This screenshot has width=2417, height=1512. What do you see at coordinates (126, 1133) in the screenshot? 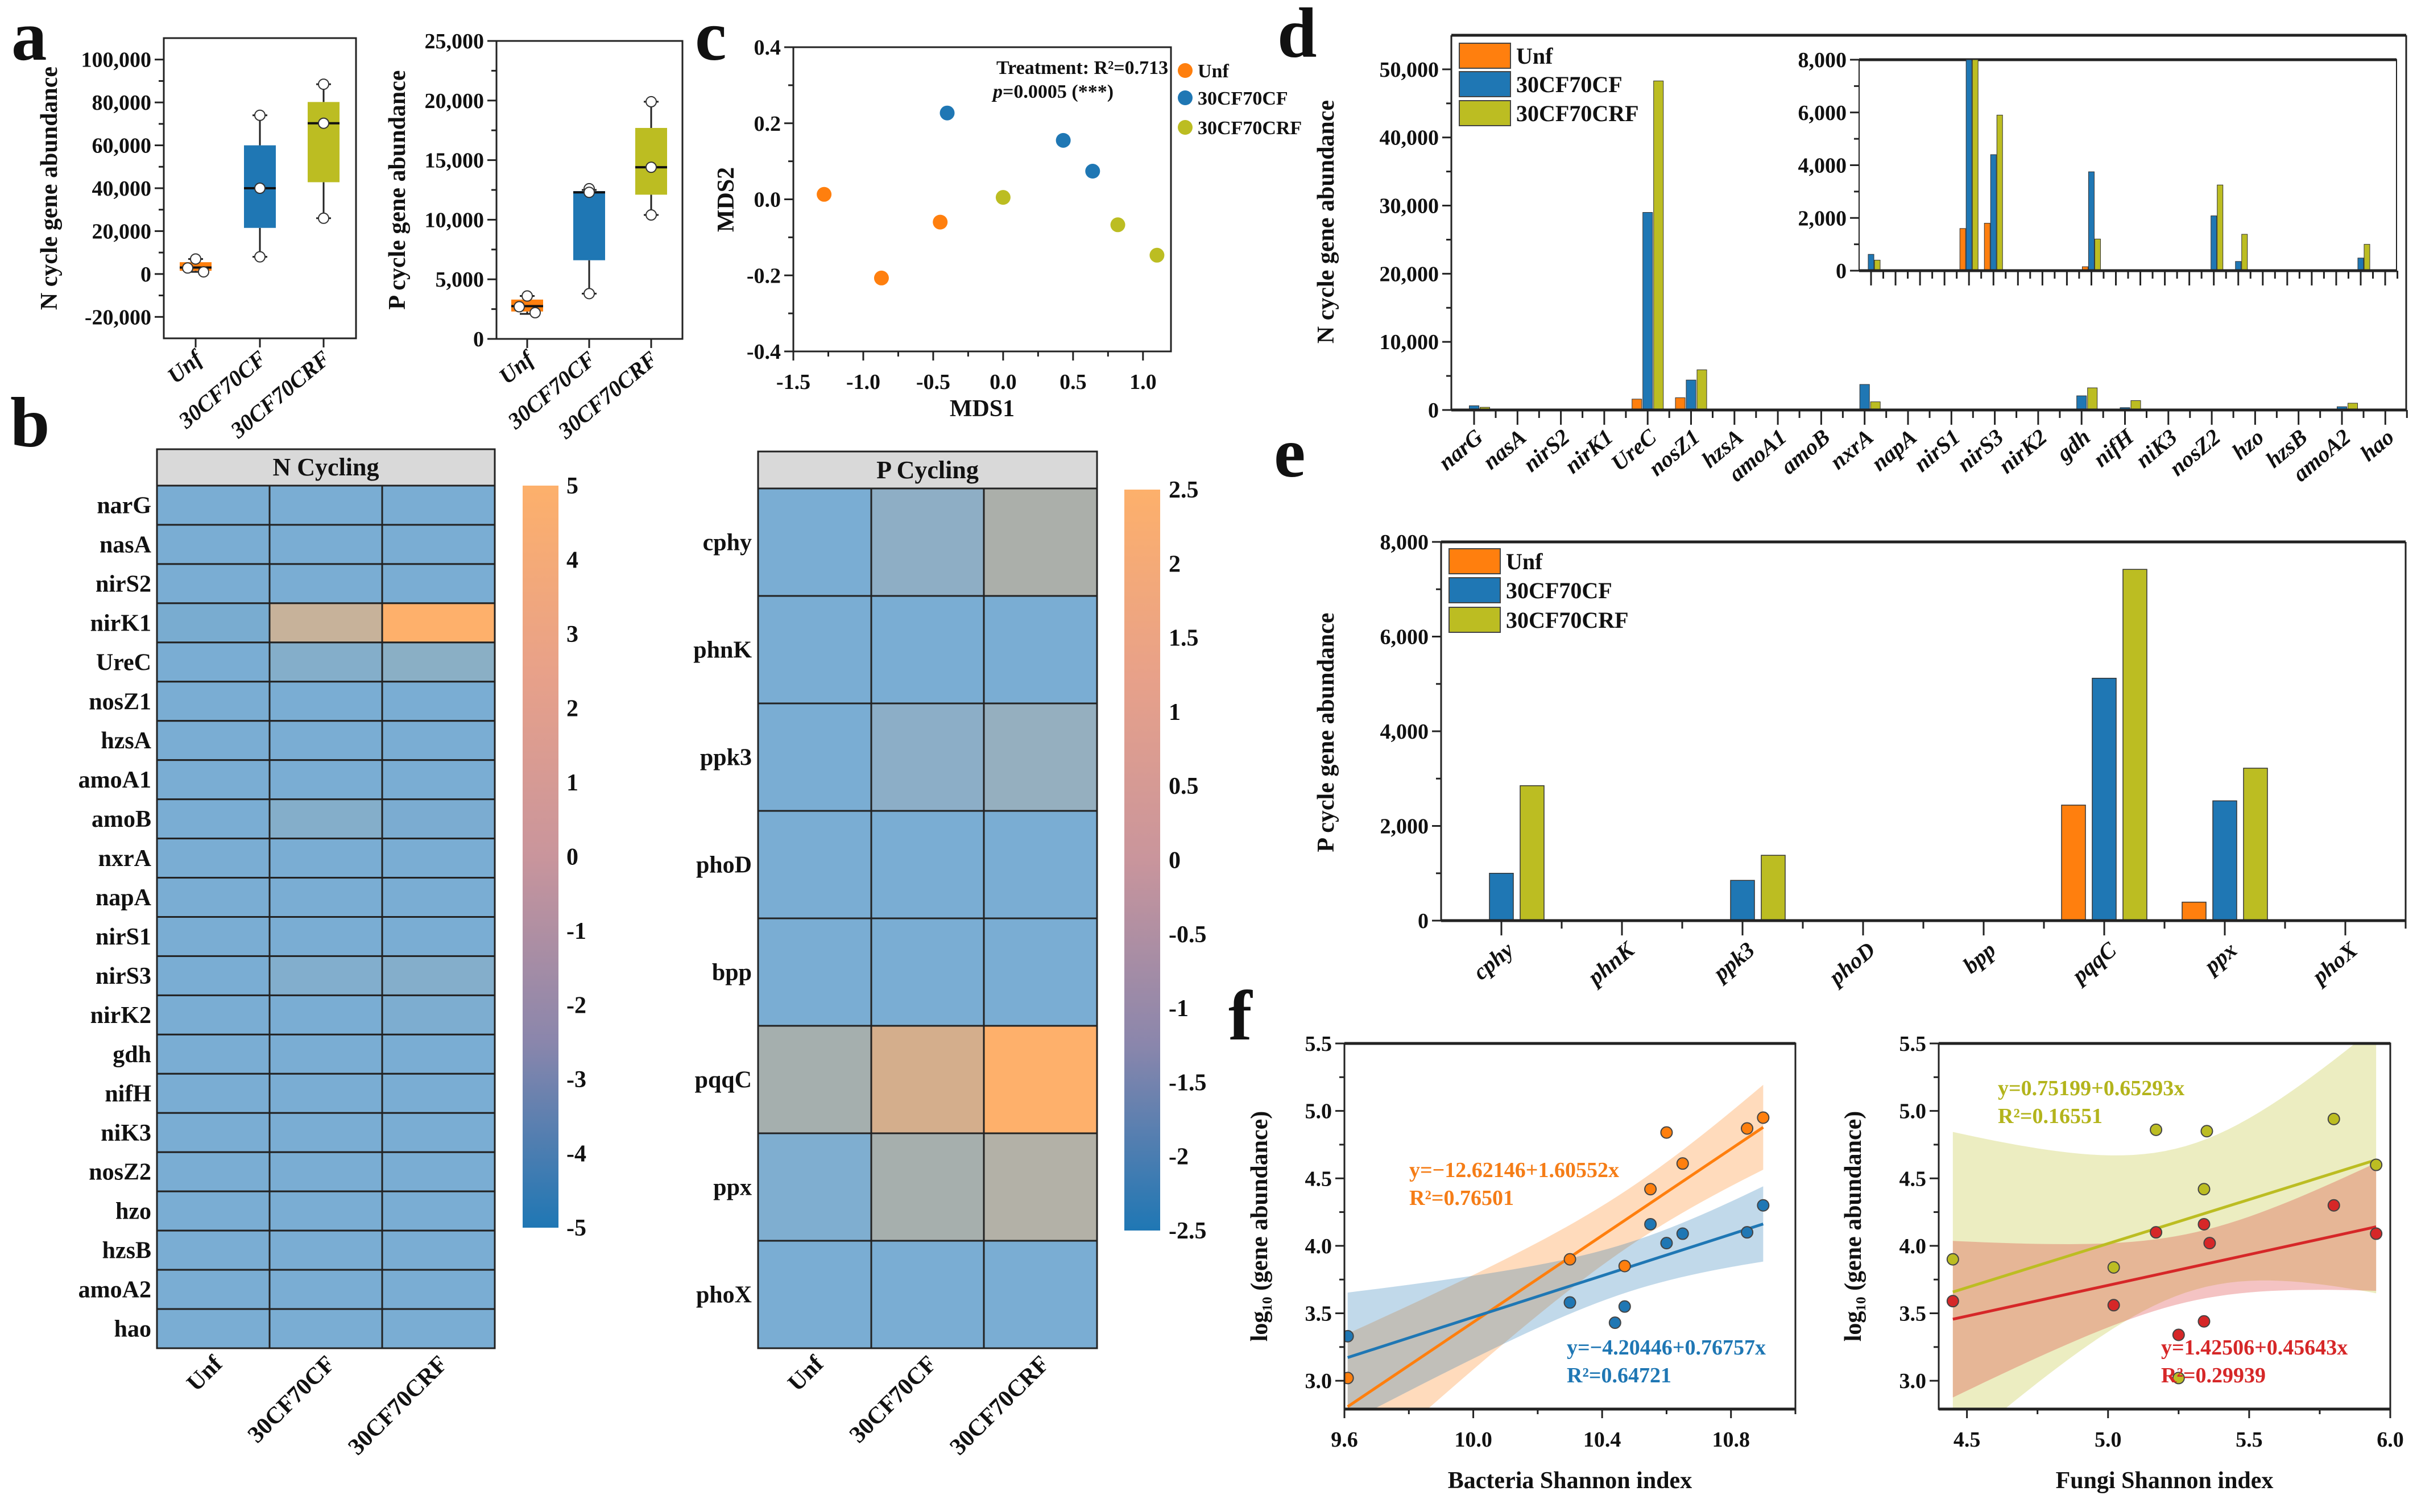
I see `row-label: niK3` at bounding box center [126, 1133].